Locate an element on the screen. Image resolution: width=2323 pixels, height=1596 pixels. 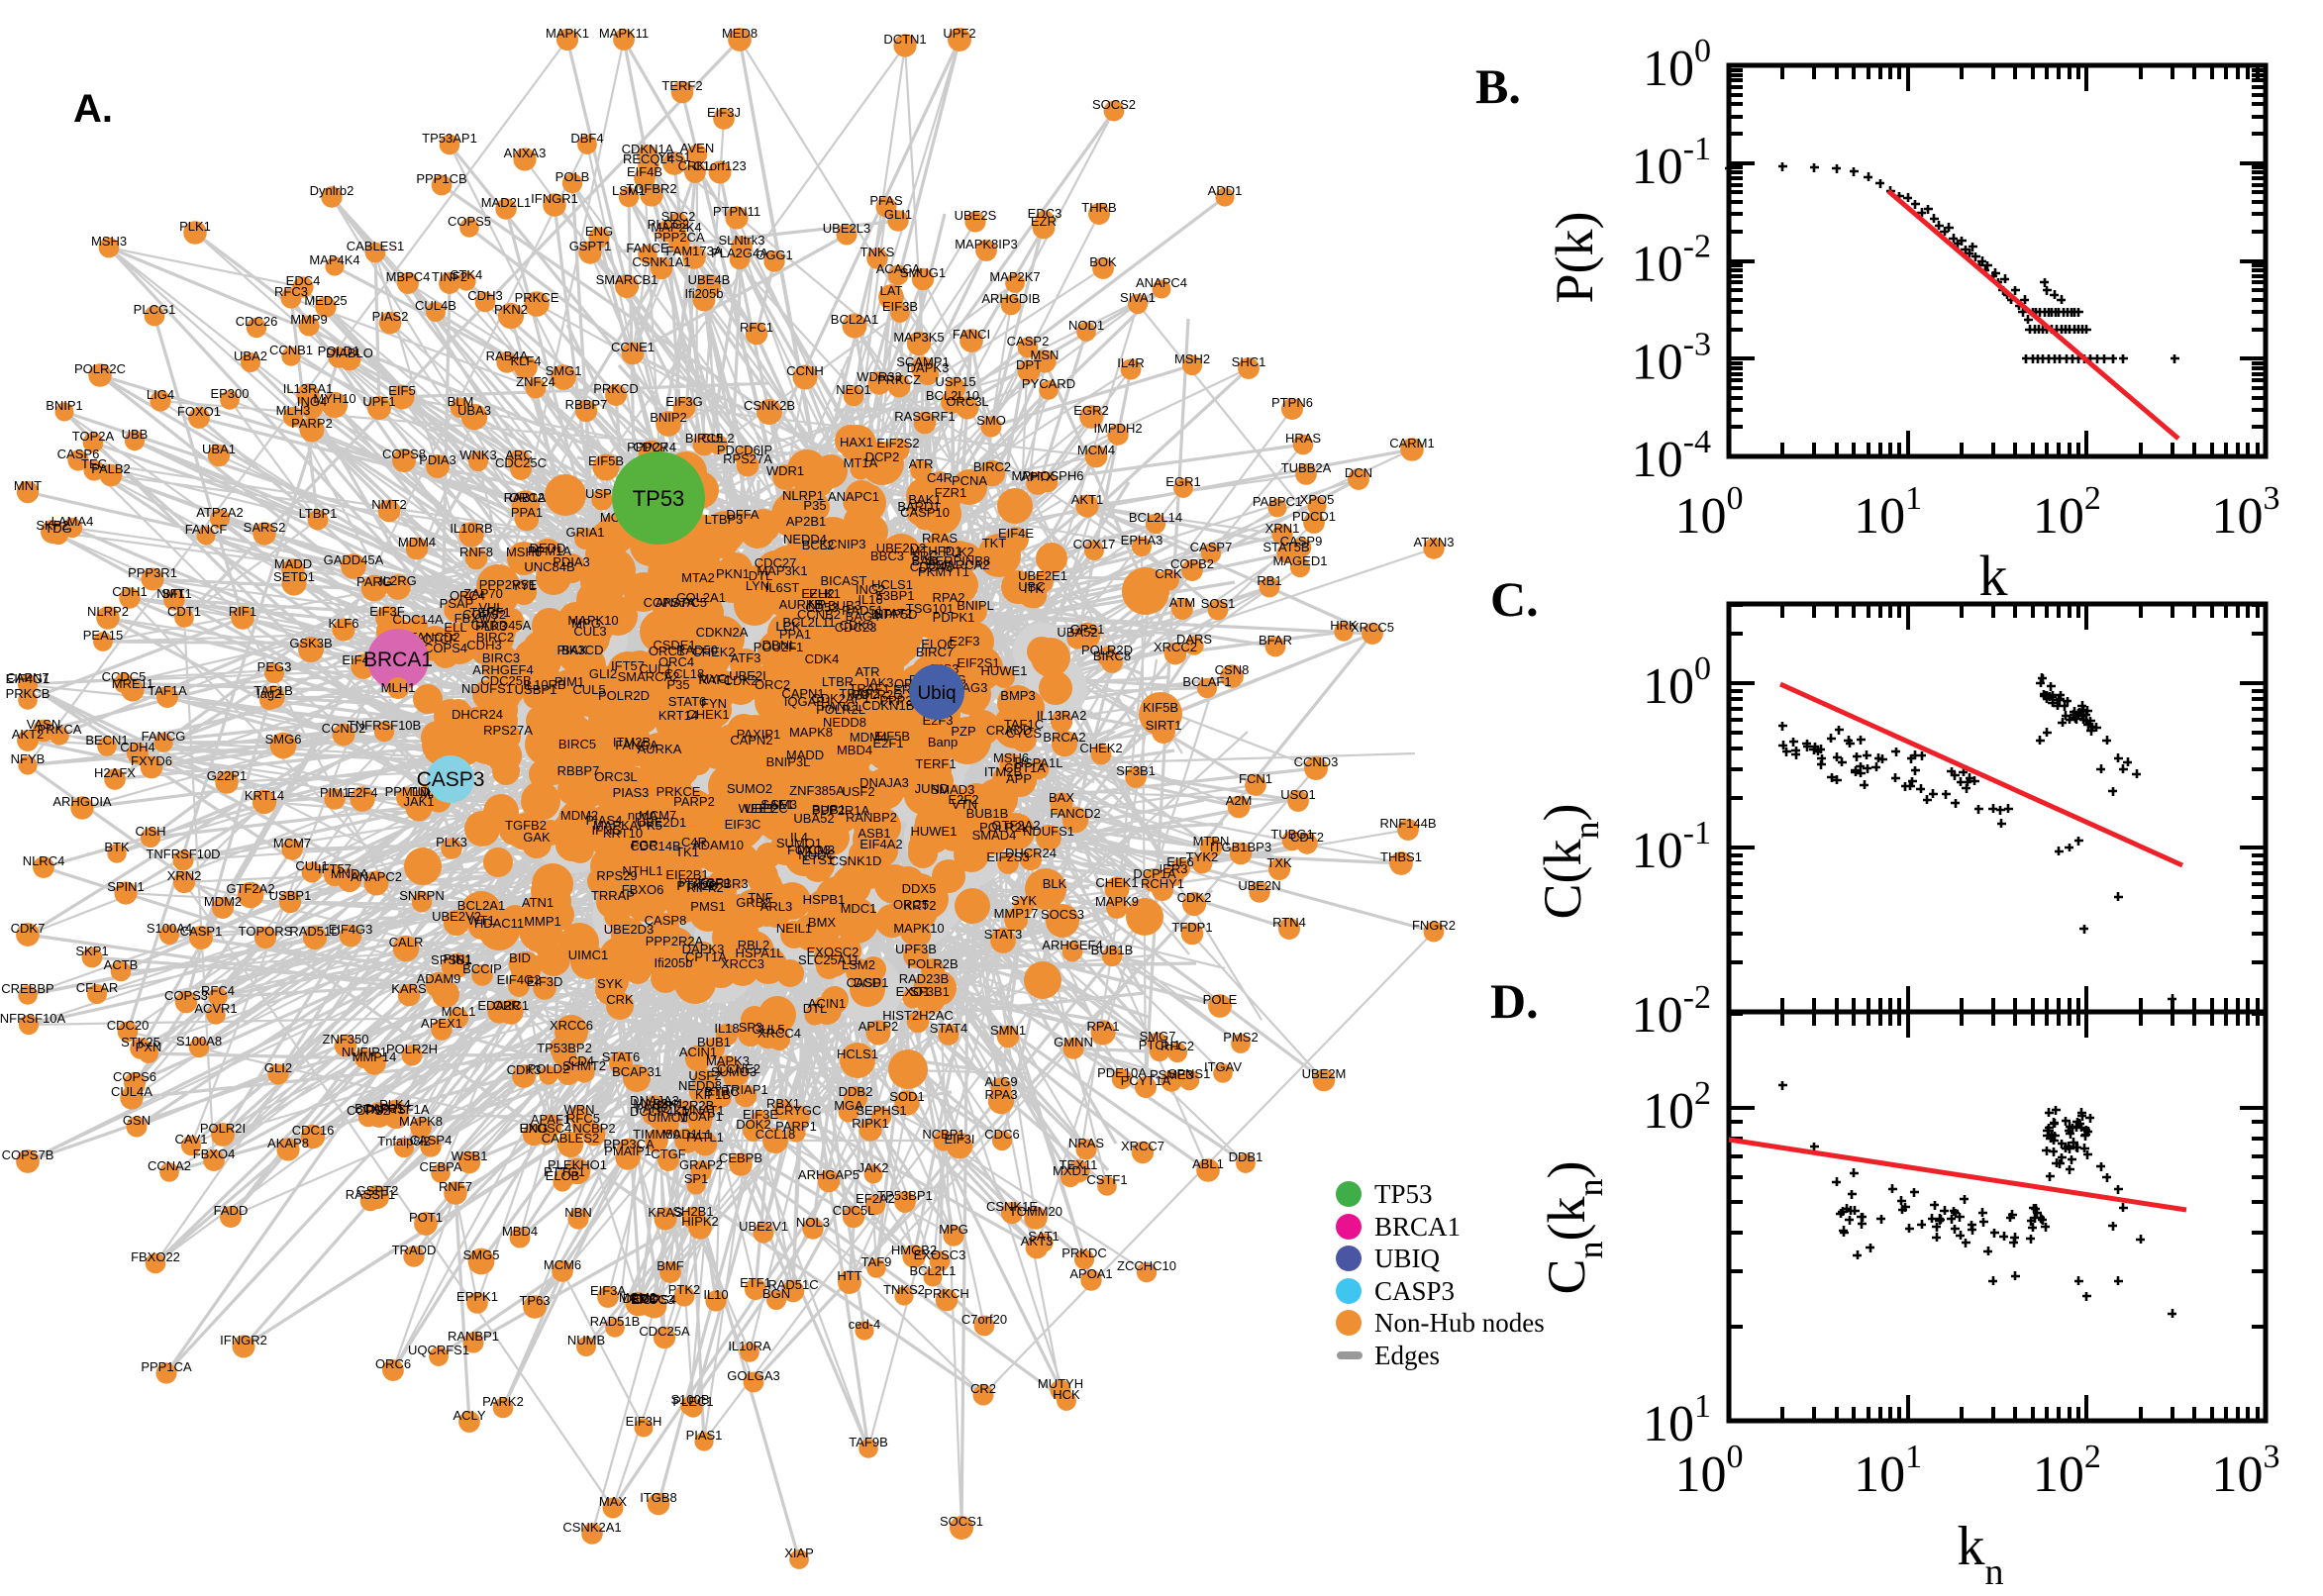
svg-text: BRCC3 is located at coordinates (653, 1299).